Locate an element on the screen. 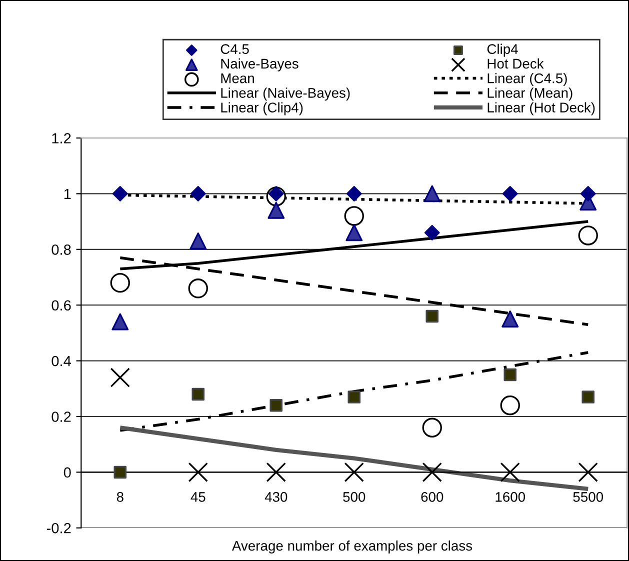  x-tick-label: 500 is located at coordinates (354, 497).